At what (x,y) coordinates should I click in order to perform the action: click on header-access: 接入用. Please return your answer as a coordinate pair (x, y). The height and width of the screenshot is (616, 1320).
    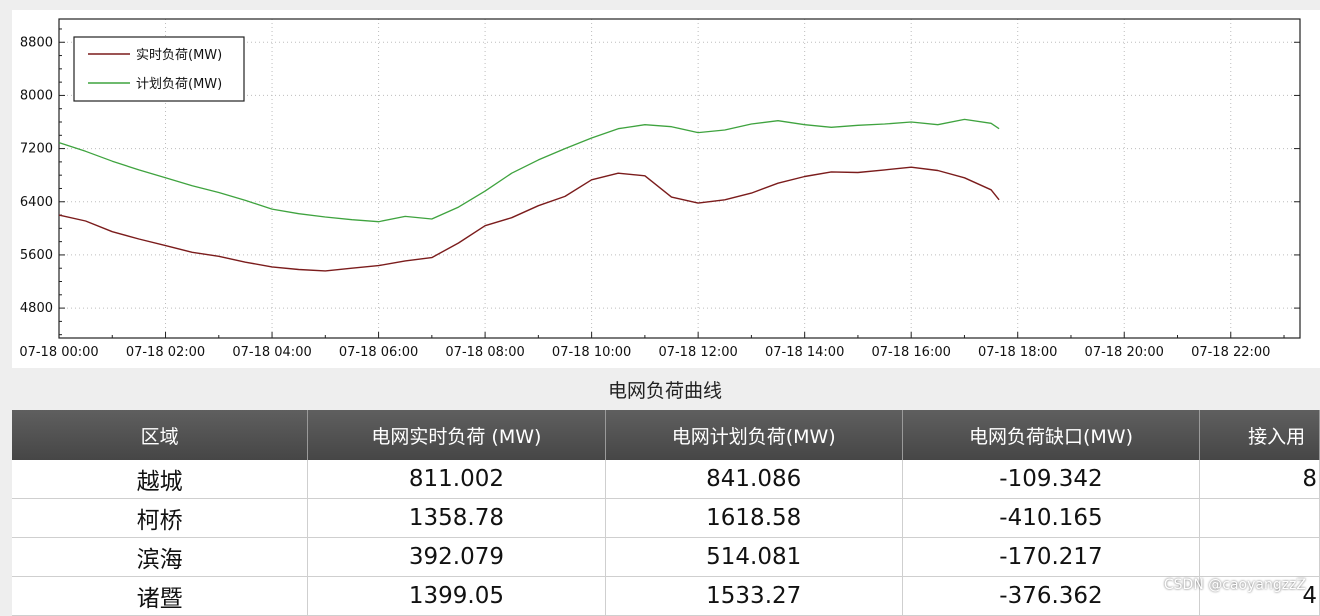
    Looking at the image, I should click on (1259, 435).